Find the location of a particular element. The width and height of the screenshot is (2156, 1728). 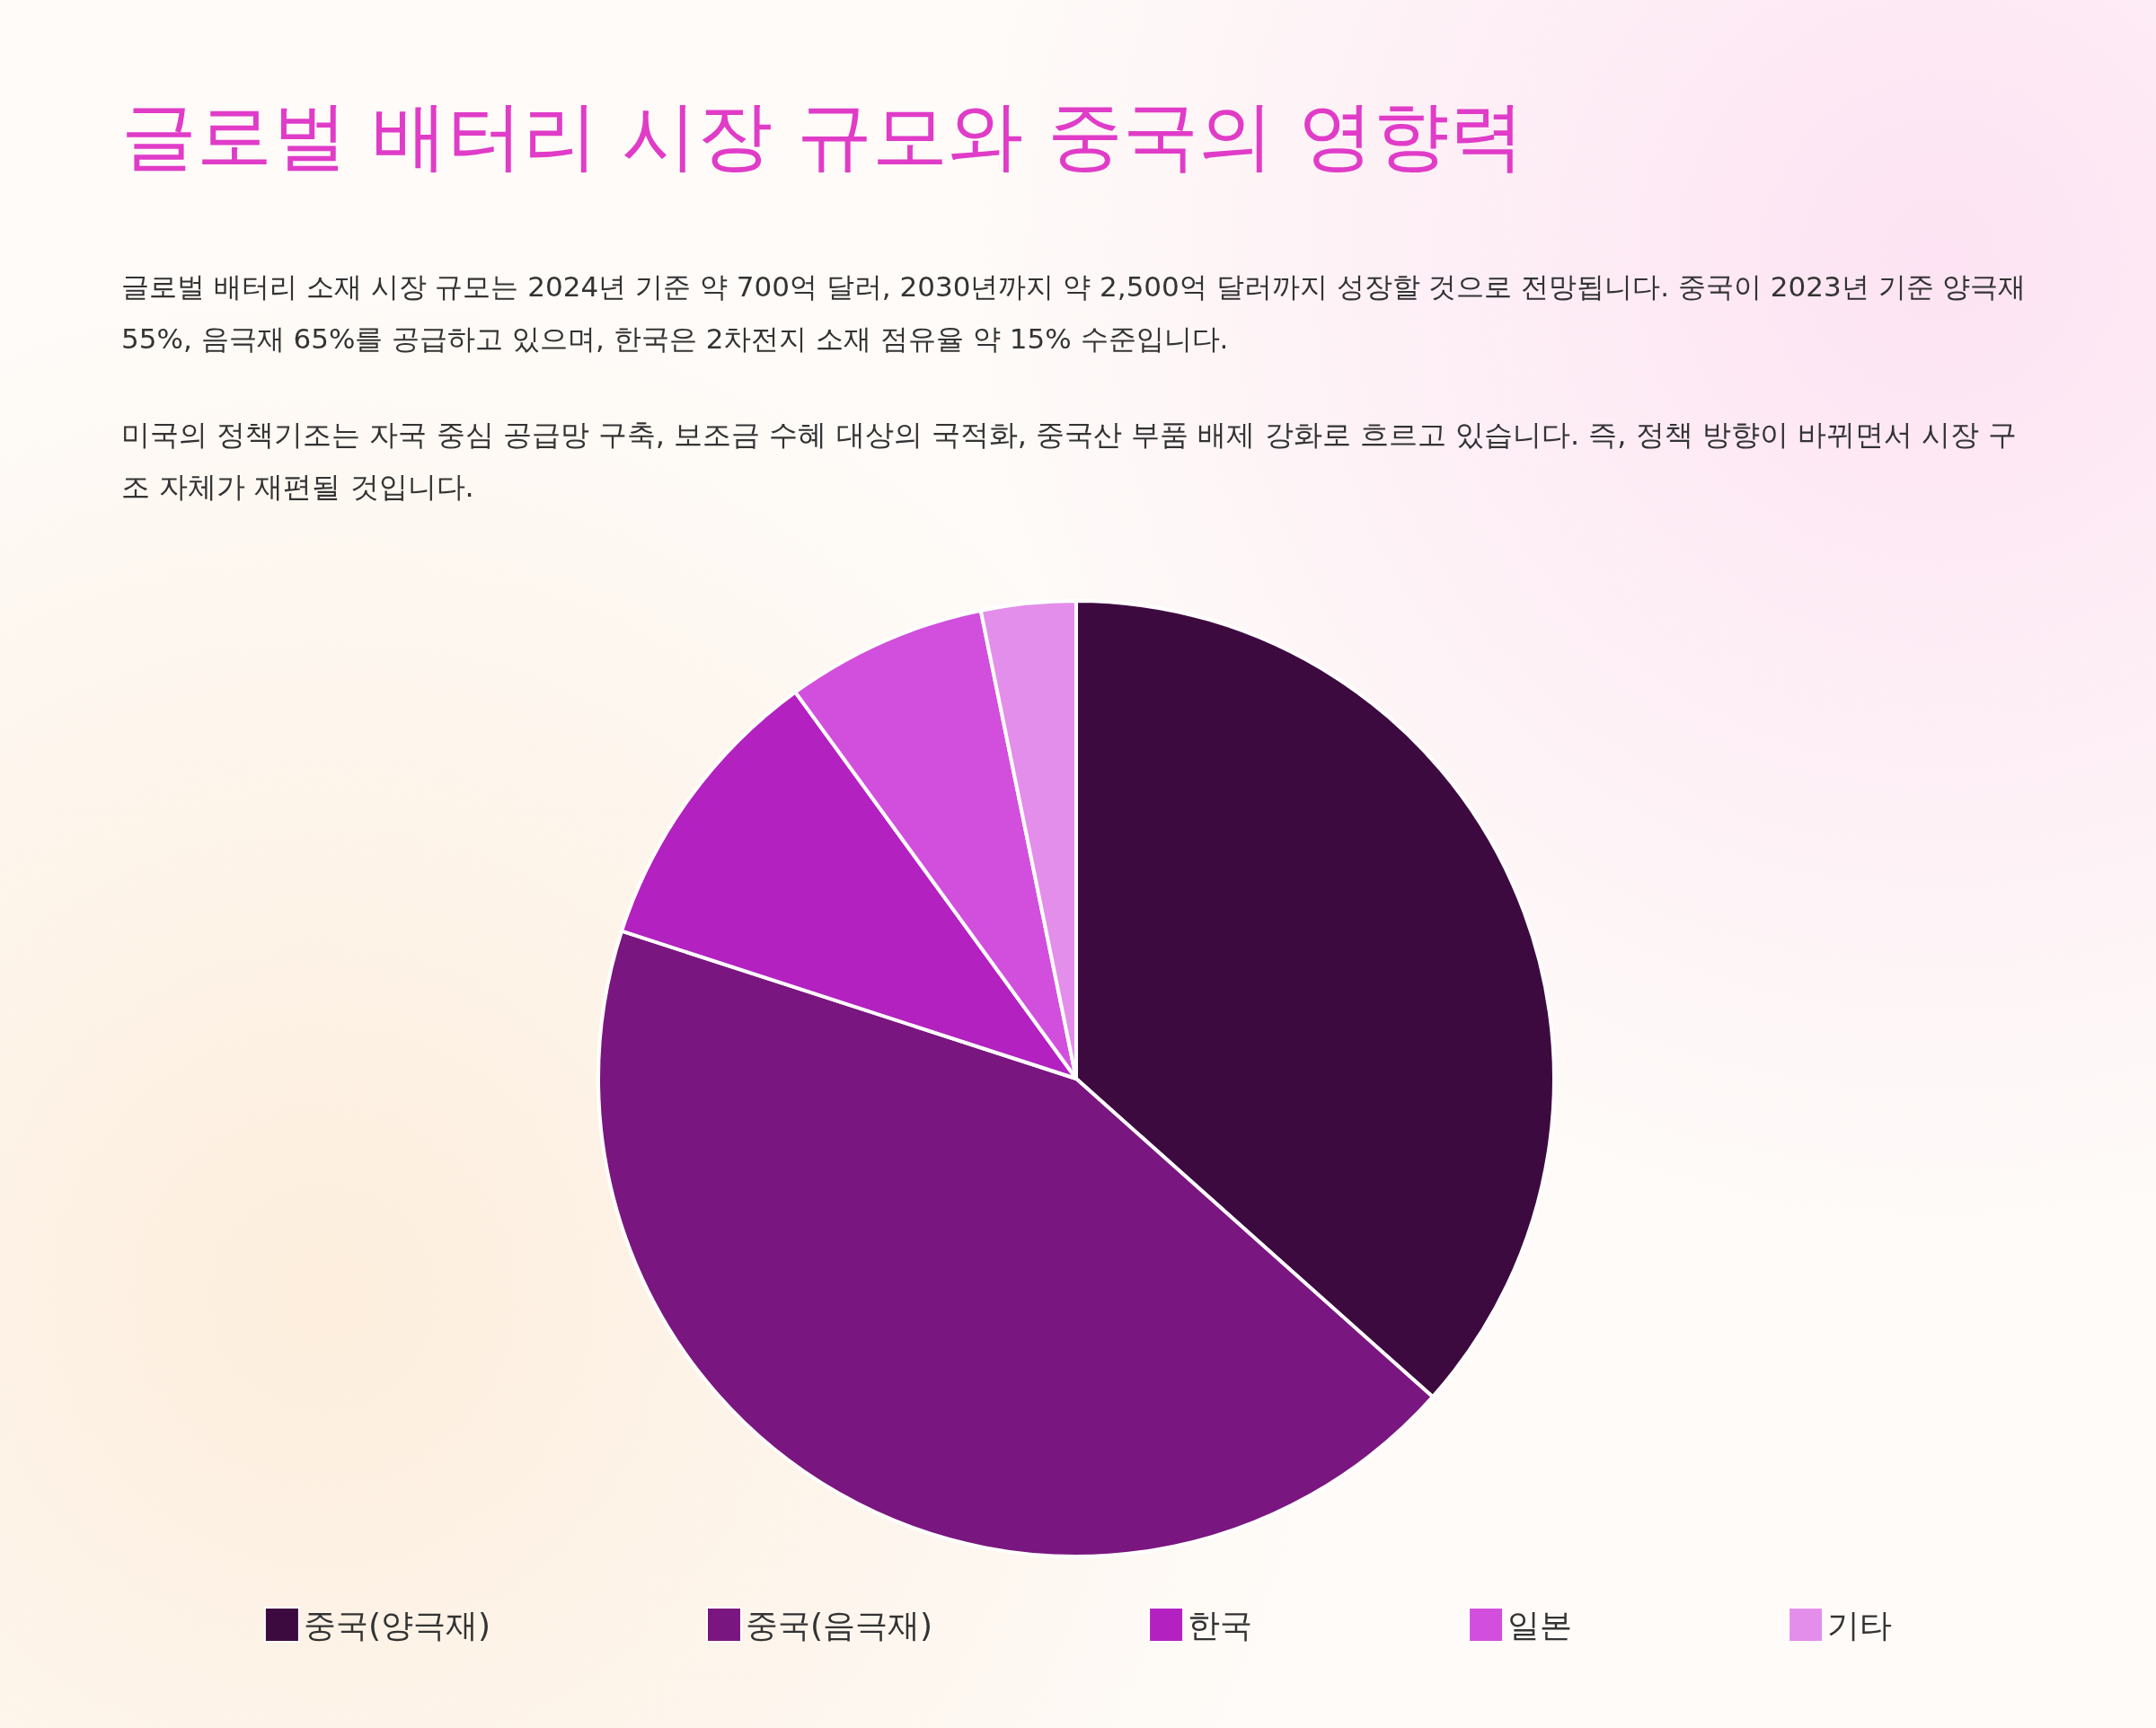

chart-title: 글로벌 배터리 시장 규모와 중국의 영향력 is located at coordinates (822, 136).